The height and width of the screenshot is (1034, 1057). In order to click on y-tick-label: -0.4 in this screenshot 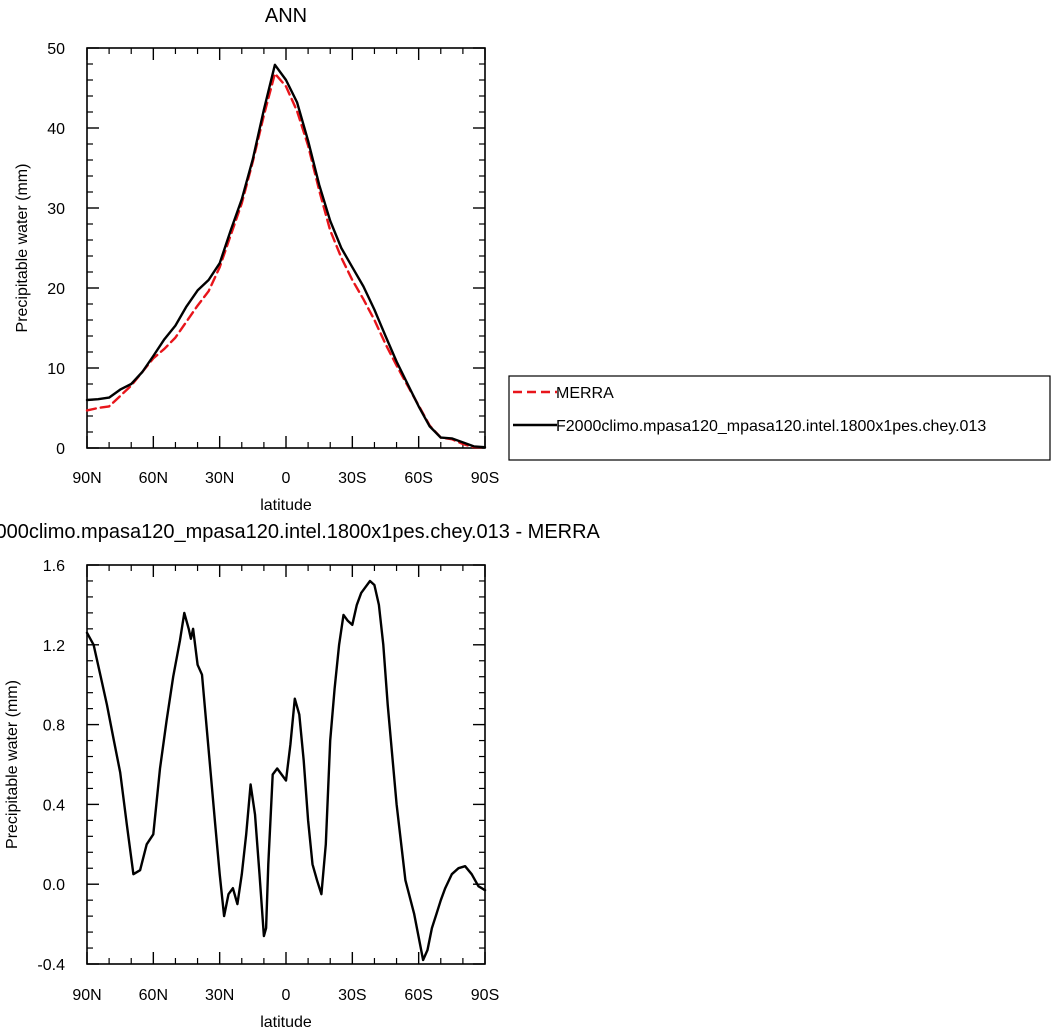, I will do `click(51, 965)`.